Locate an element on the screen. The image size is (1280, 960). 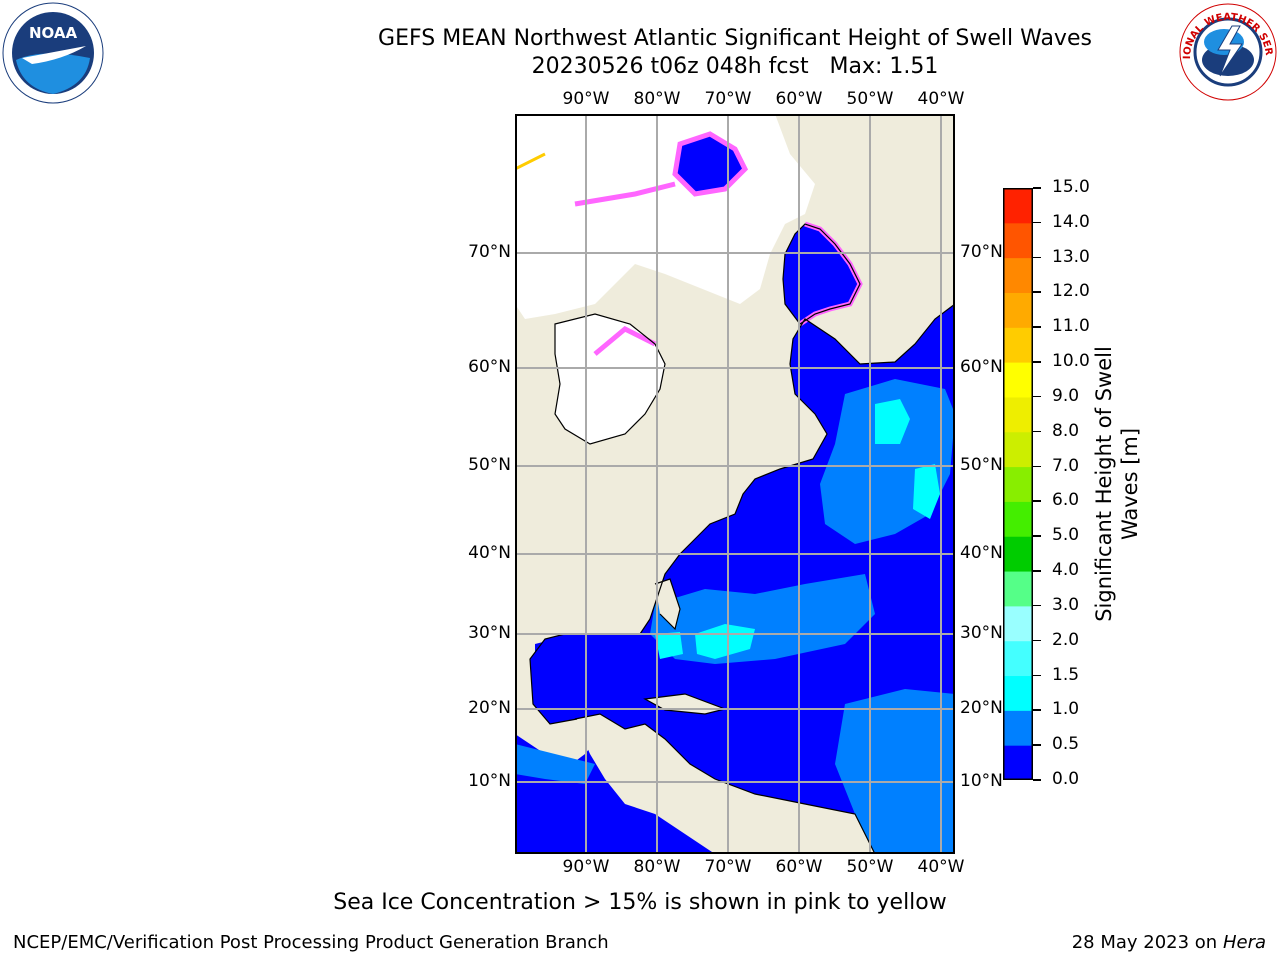
nws-logo: NATIONAL WEATHER SERVICE is located at coordinates (1227, 51).